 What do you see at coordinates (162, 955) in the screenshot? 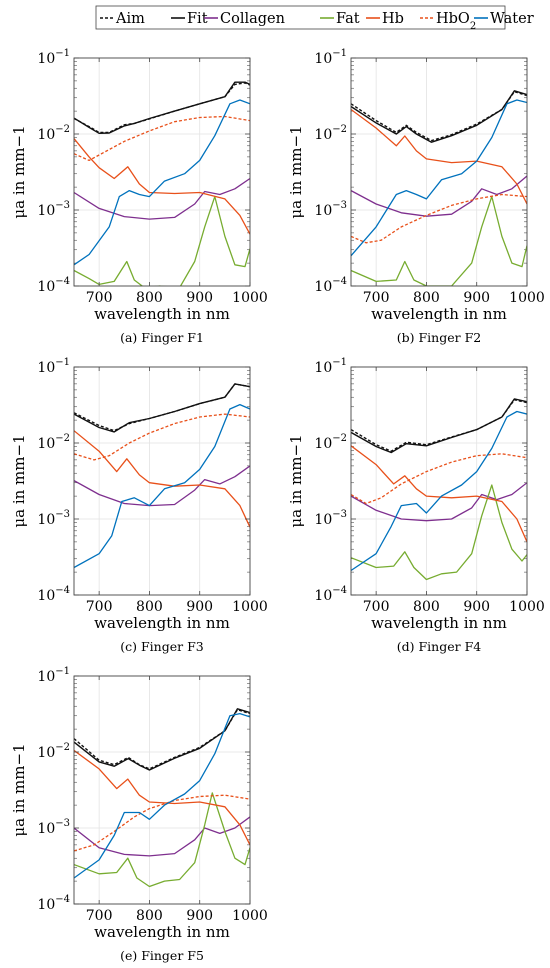
I see `panel-caption: (e) Finger F5` at bounding box center [162, 955].